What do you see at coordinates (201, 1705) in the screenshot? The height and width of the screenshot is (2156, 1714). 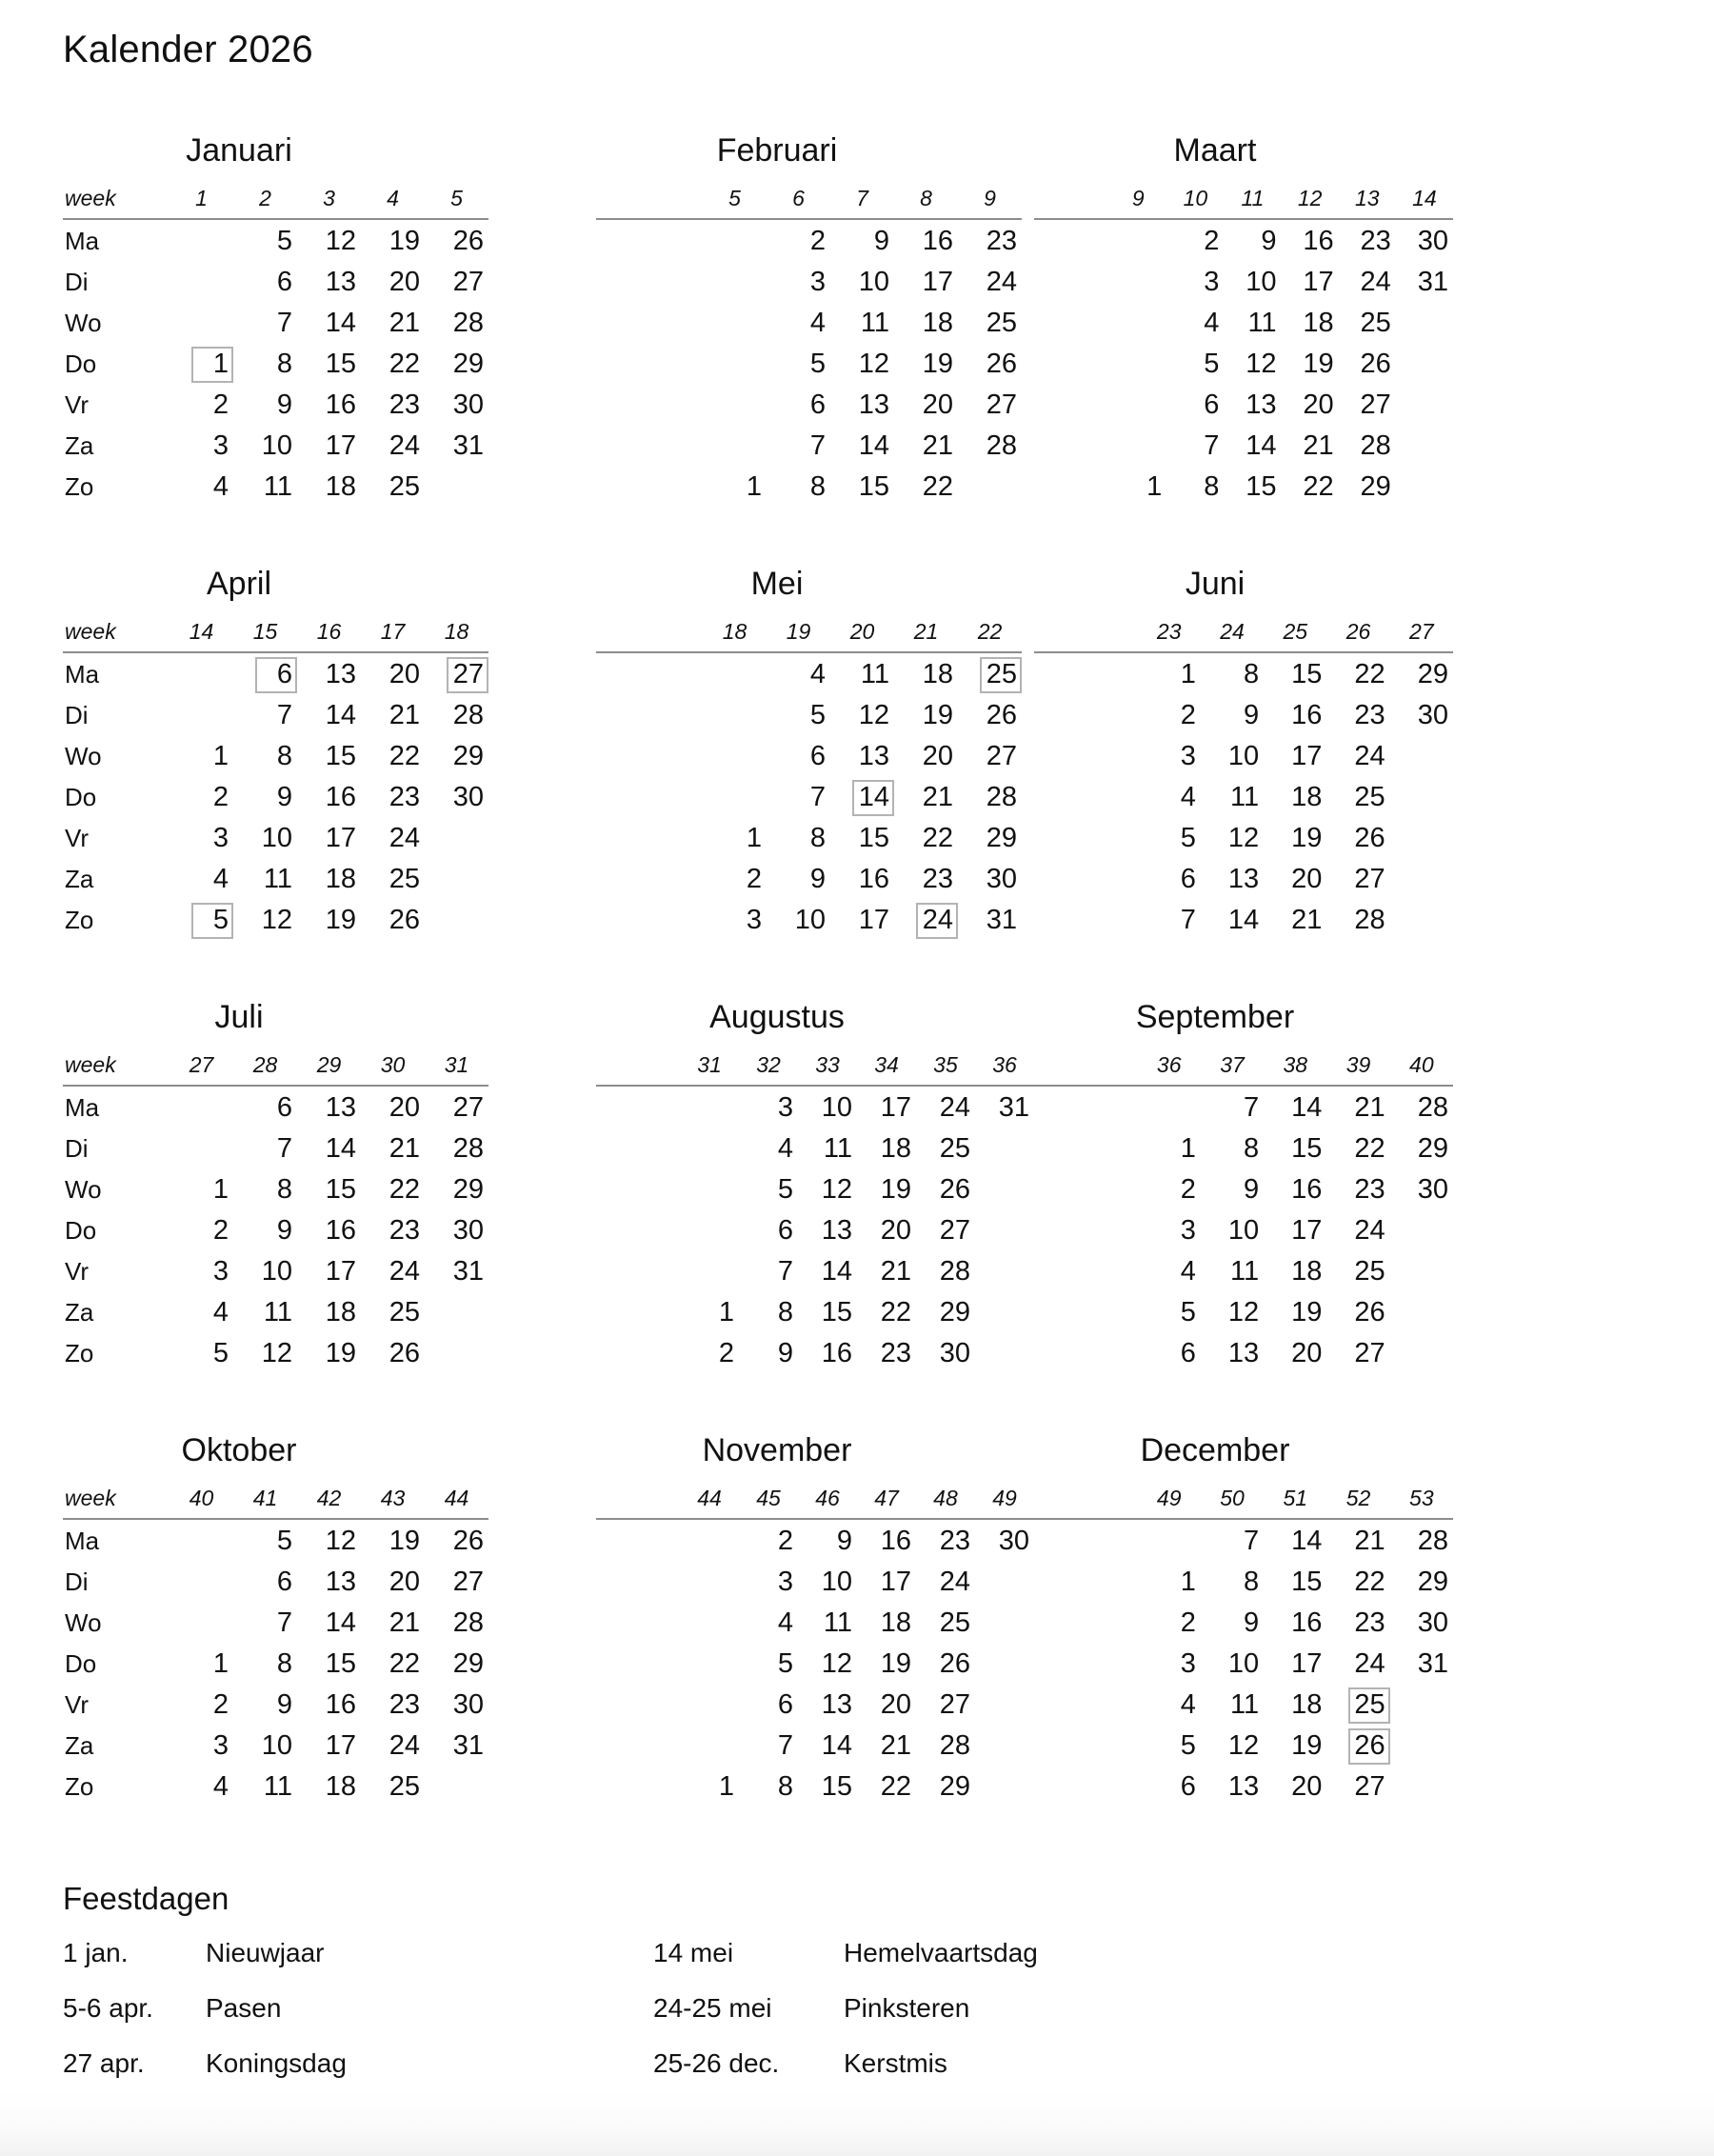 I see `day-cell: 2` at bounding box center [201, 1705].